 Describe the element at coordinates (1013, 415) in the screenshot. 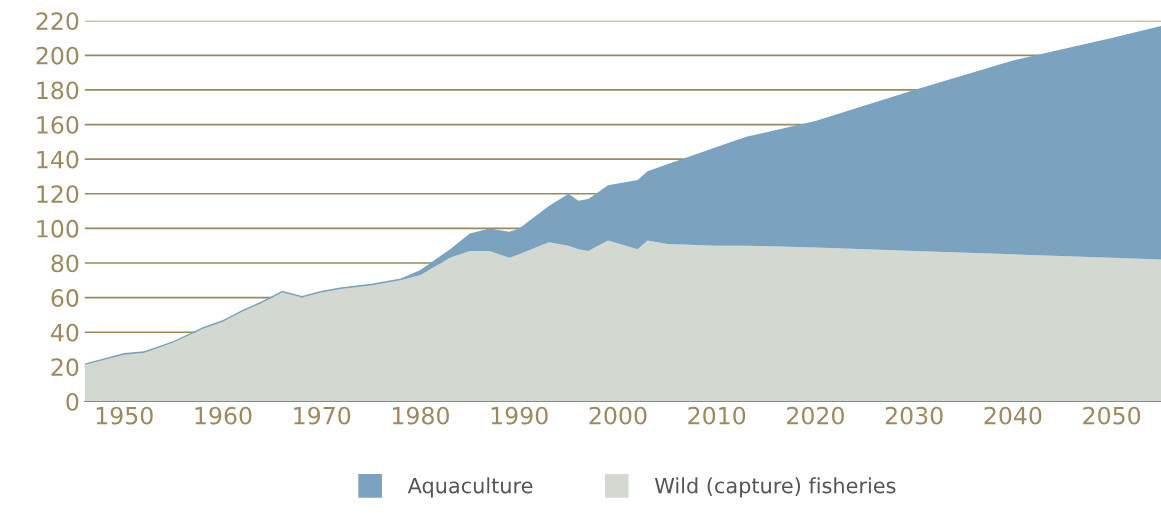

I see `x-tick-label: 2040` at that location.